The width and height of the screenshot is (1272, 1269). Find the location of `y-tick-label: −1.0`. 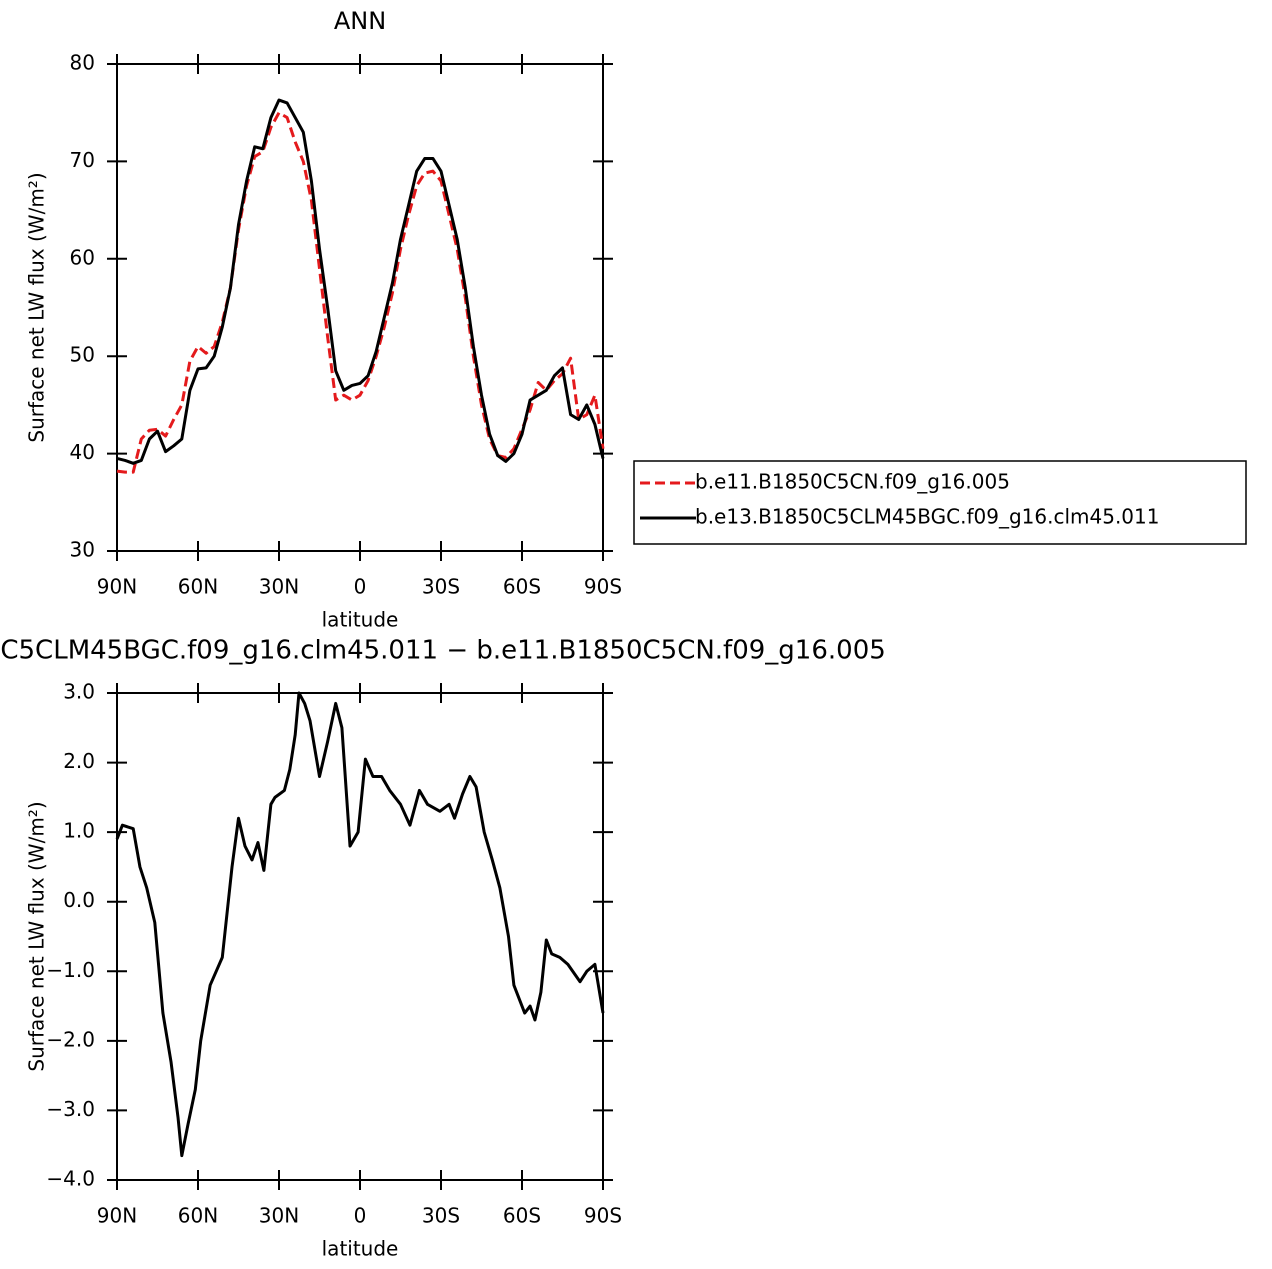

y-tick-label: −1.0 is located at coordinates (70, 970).